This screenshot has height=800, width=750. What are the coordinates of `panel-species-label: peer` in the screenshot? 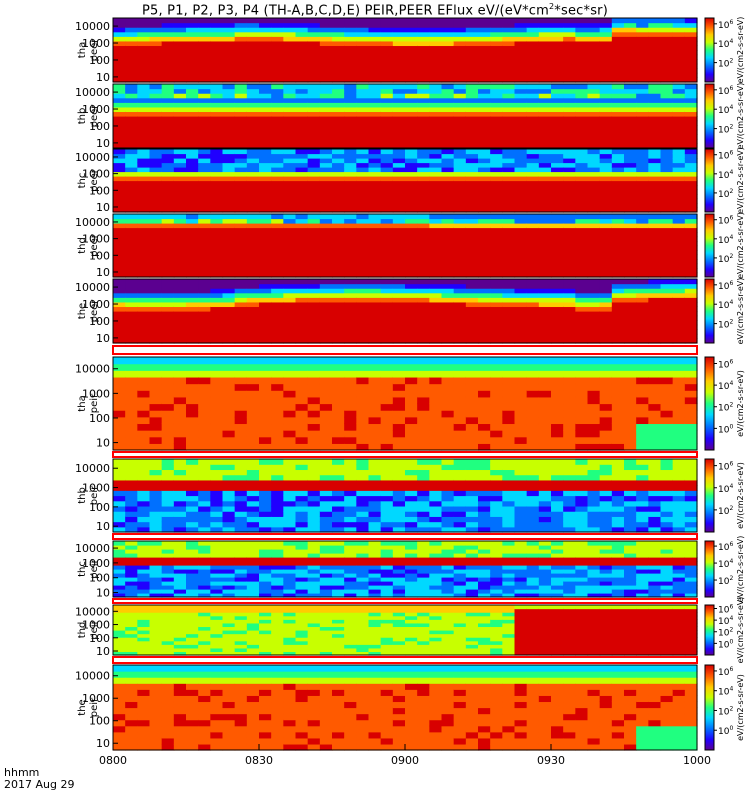 It's located at (94, 50).